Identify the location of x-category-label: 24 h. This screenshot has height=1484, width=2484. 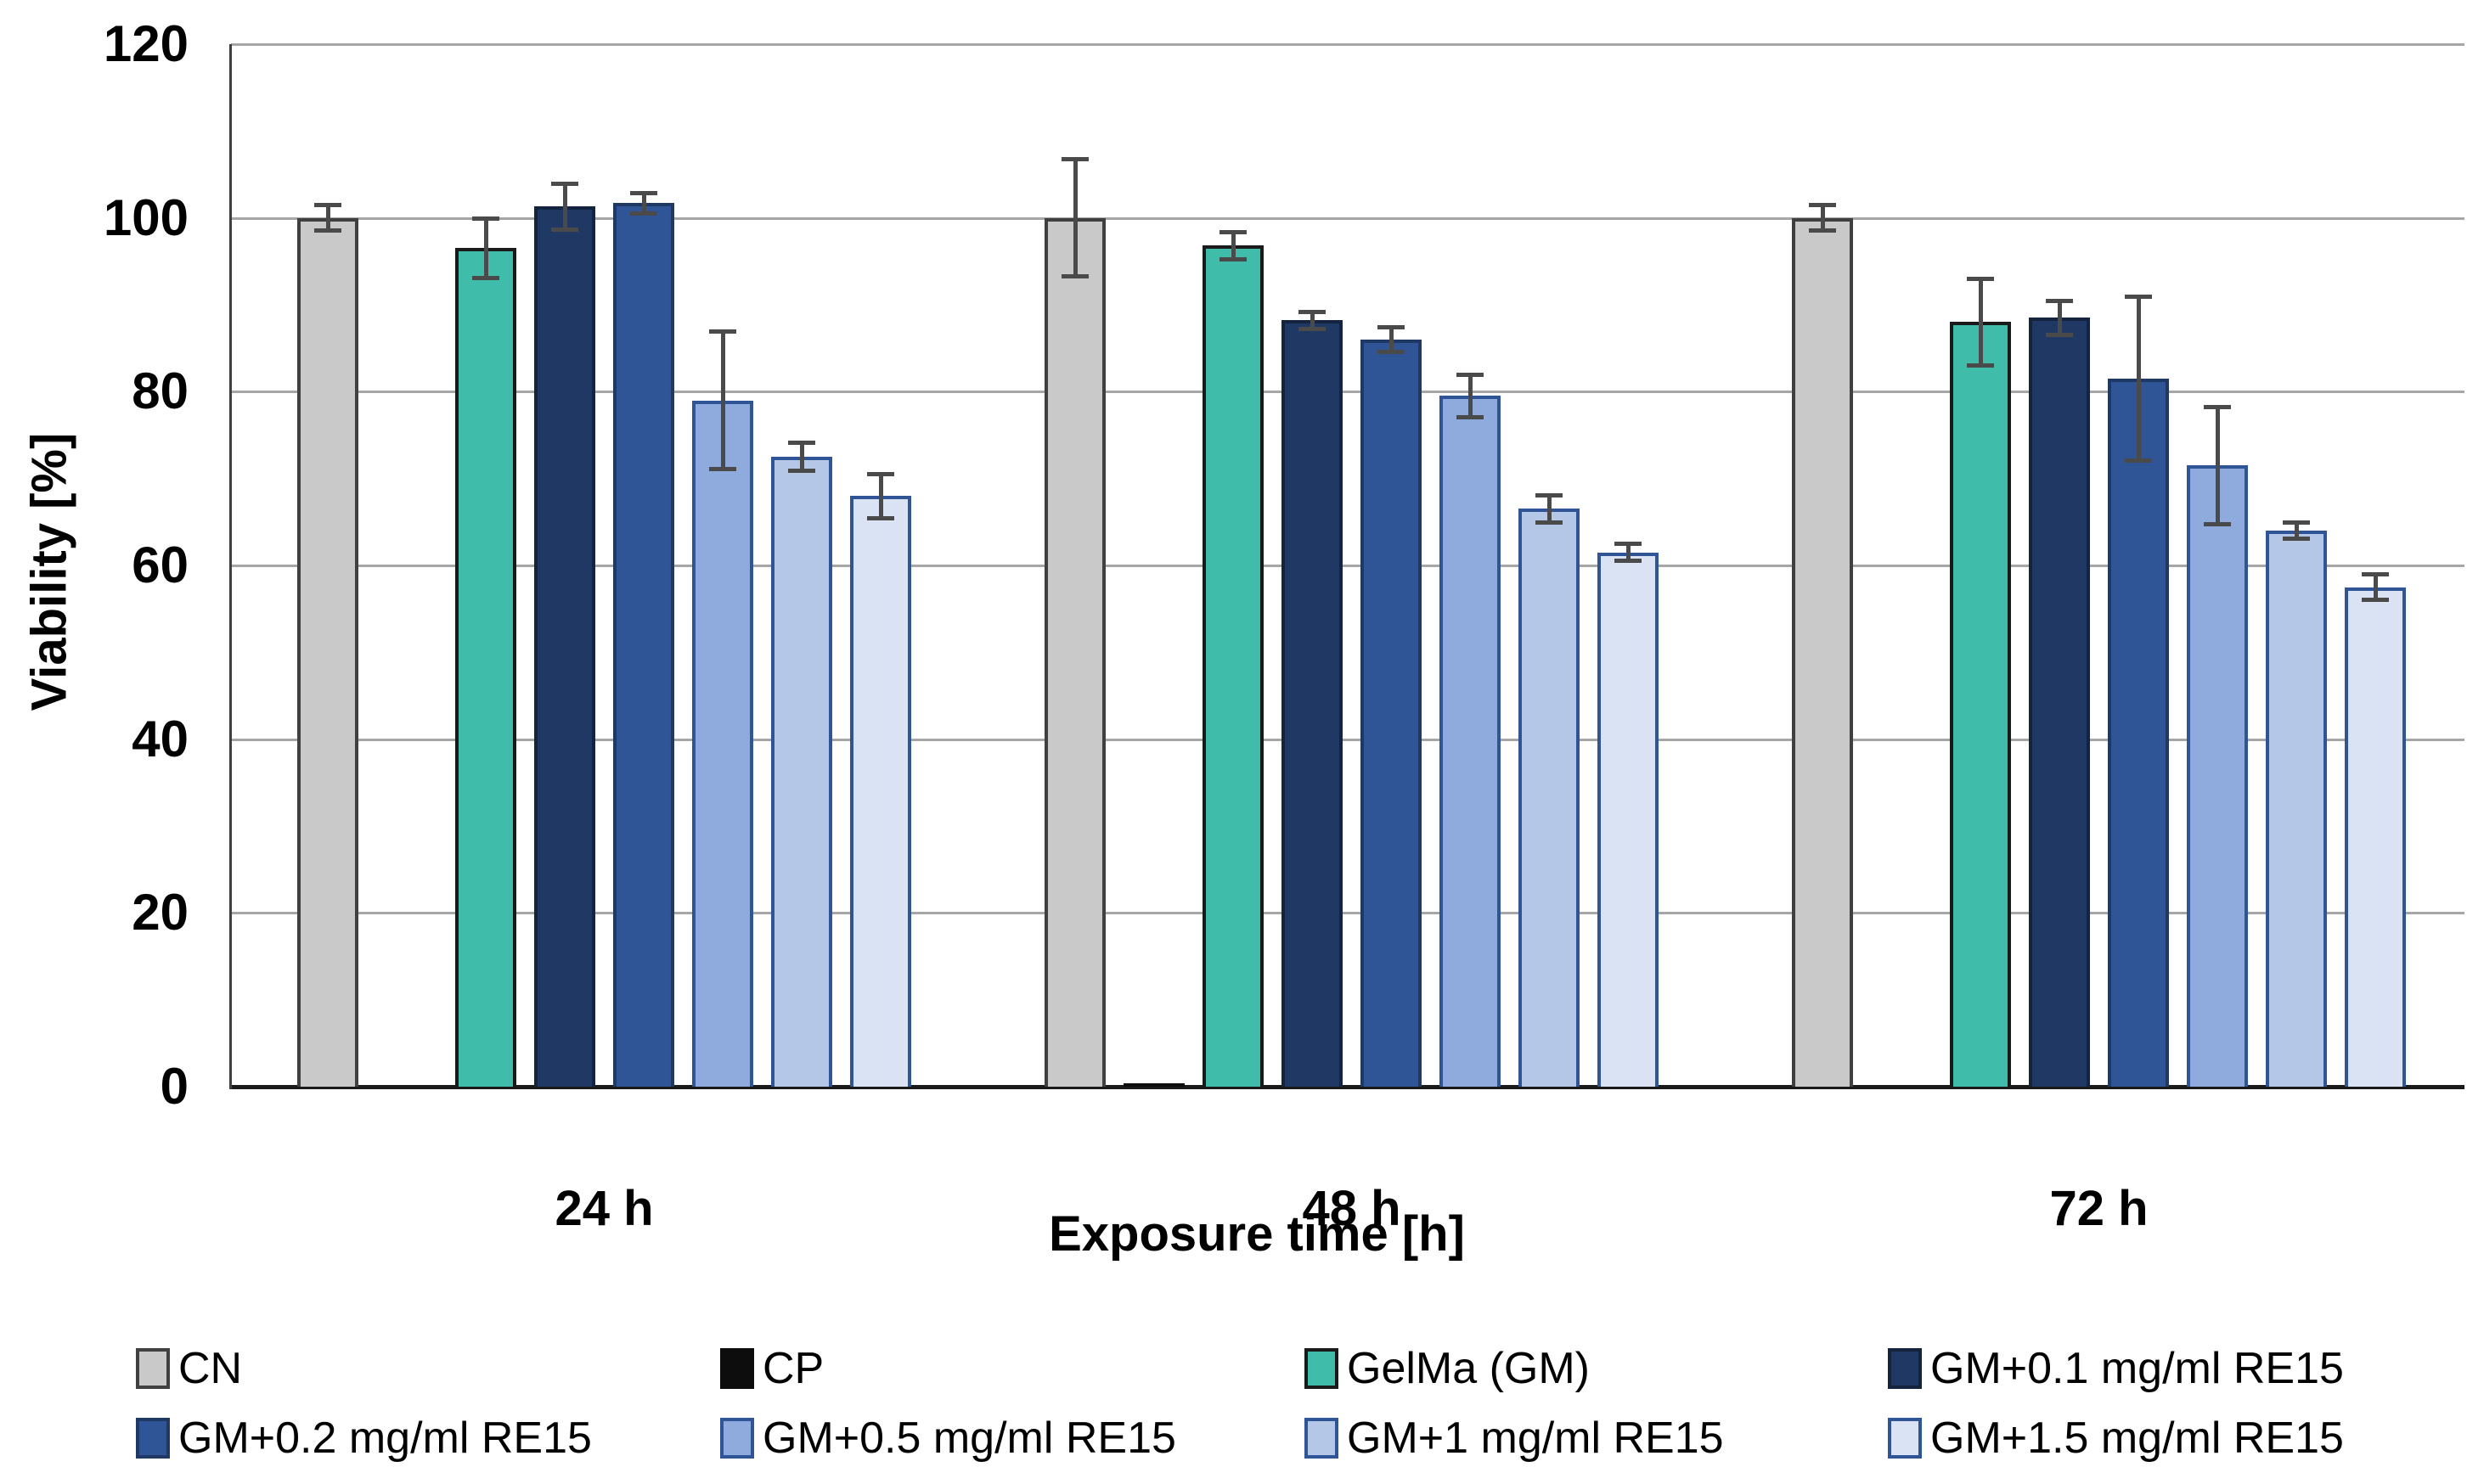
(604, 1208).